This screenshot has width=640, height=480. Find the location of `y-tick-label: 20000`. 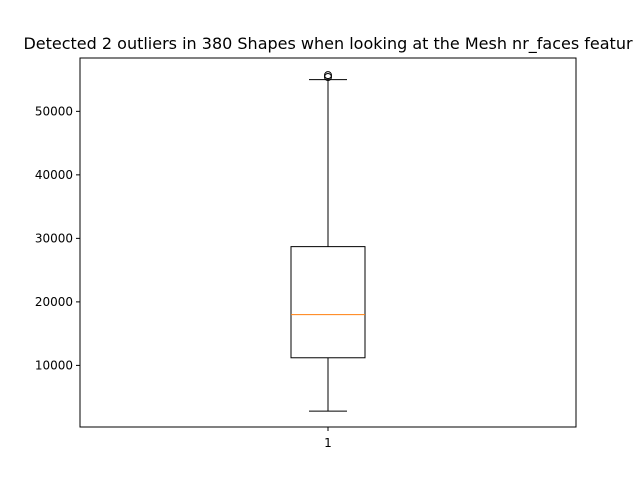

y-tick-label: 20000 is located at coordinates (54, 302).